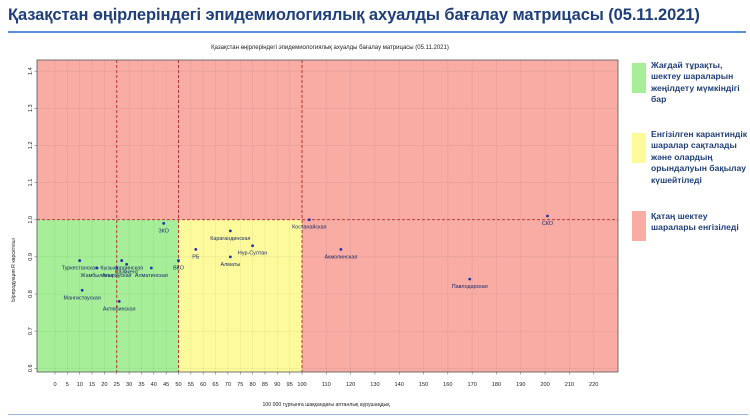  I want to click on x-tick-label: 20, so click(104, 385).